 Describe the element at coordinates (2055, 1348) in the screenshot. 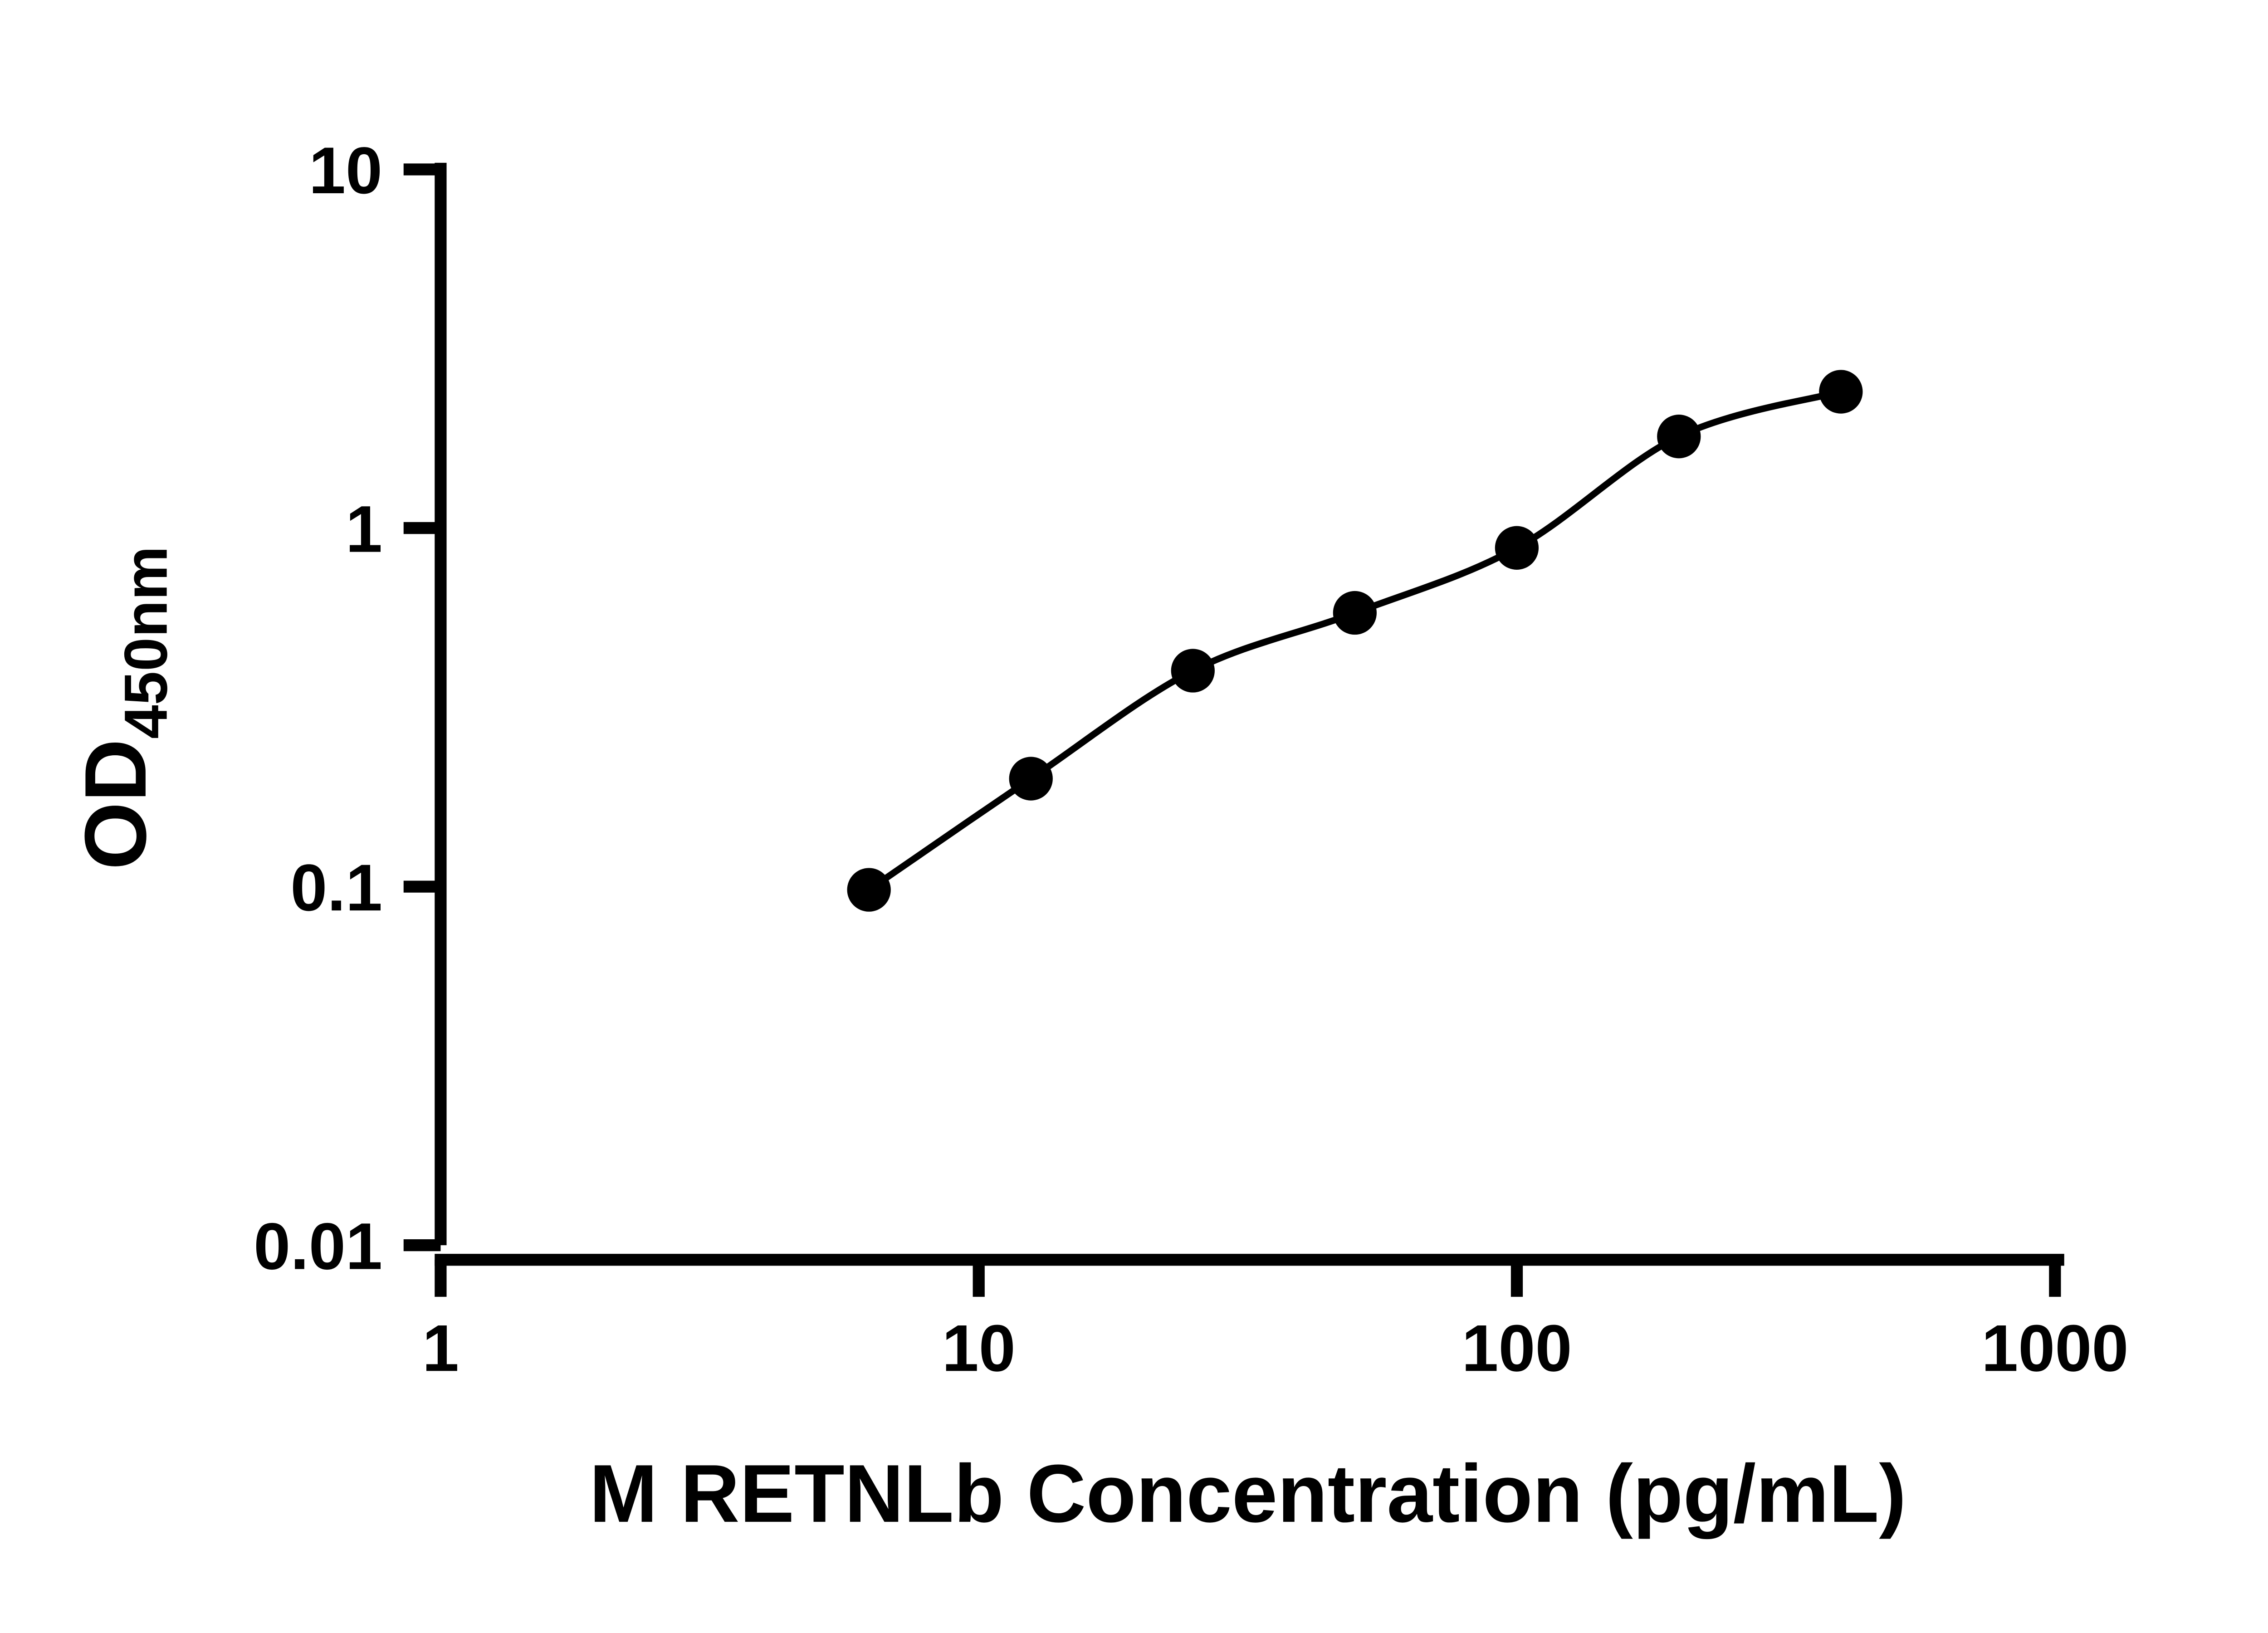

I see `x-tick-label: 1000` at that location.